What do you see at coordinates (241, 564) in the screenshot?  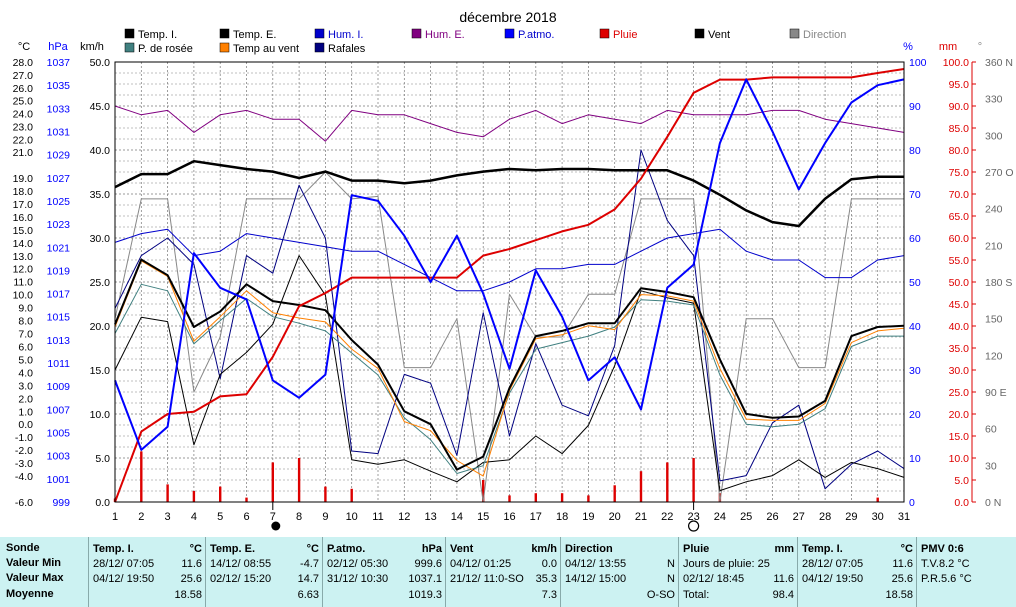 I see `footer-cell-left: 14/12/ 08:55` at bounding box center [241, 564].